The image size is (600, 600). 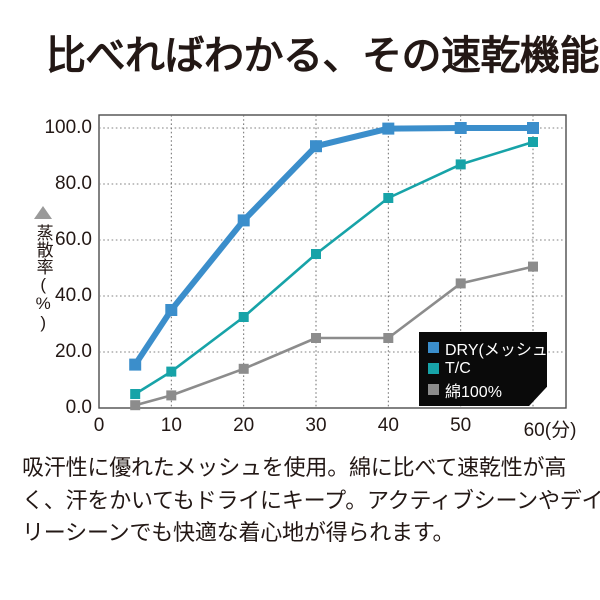 What do you see at coordinates (244, 425) in the screenshot?
I see `x-axis-tick-label: 20` at bounding box center [244, 425].